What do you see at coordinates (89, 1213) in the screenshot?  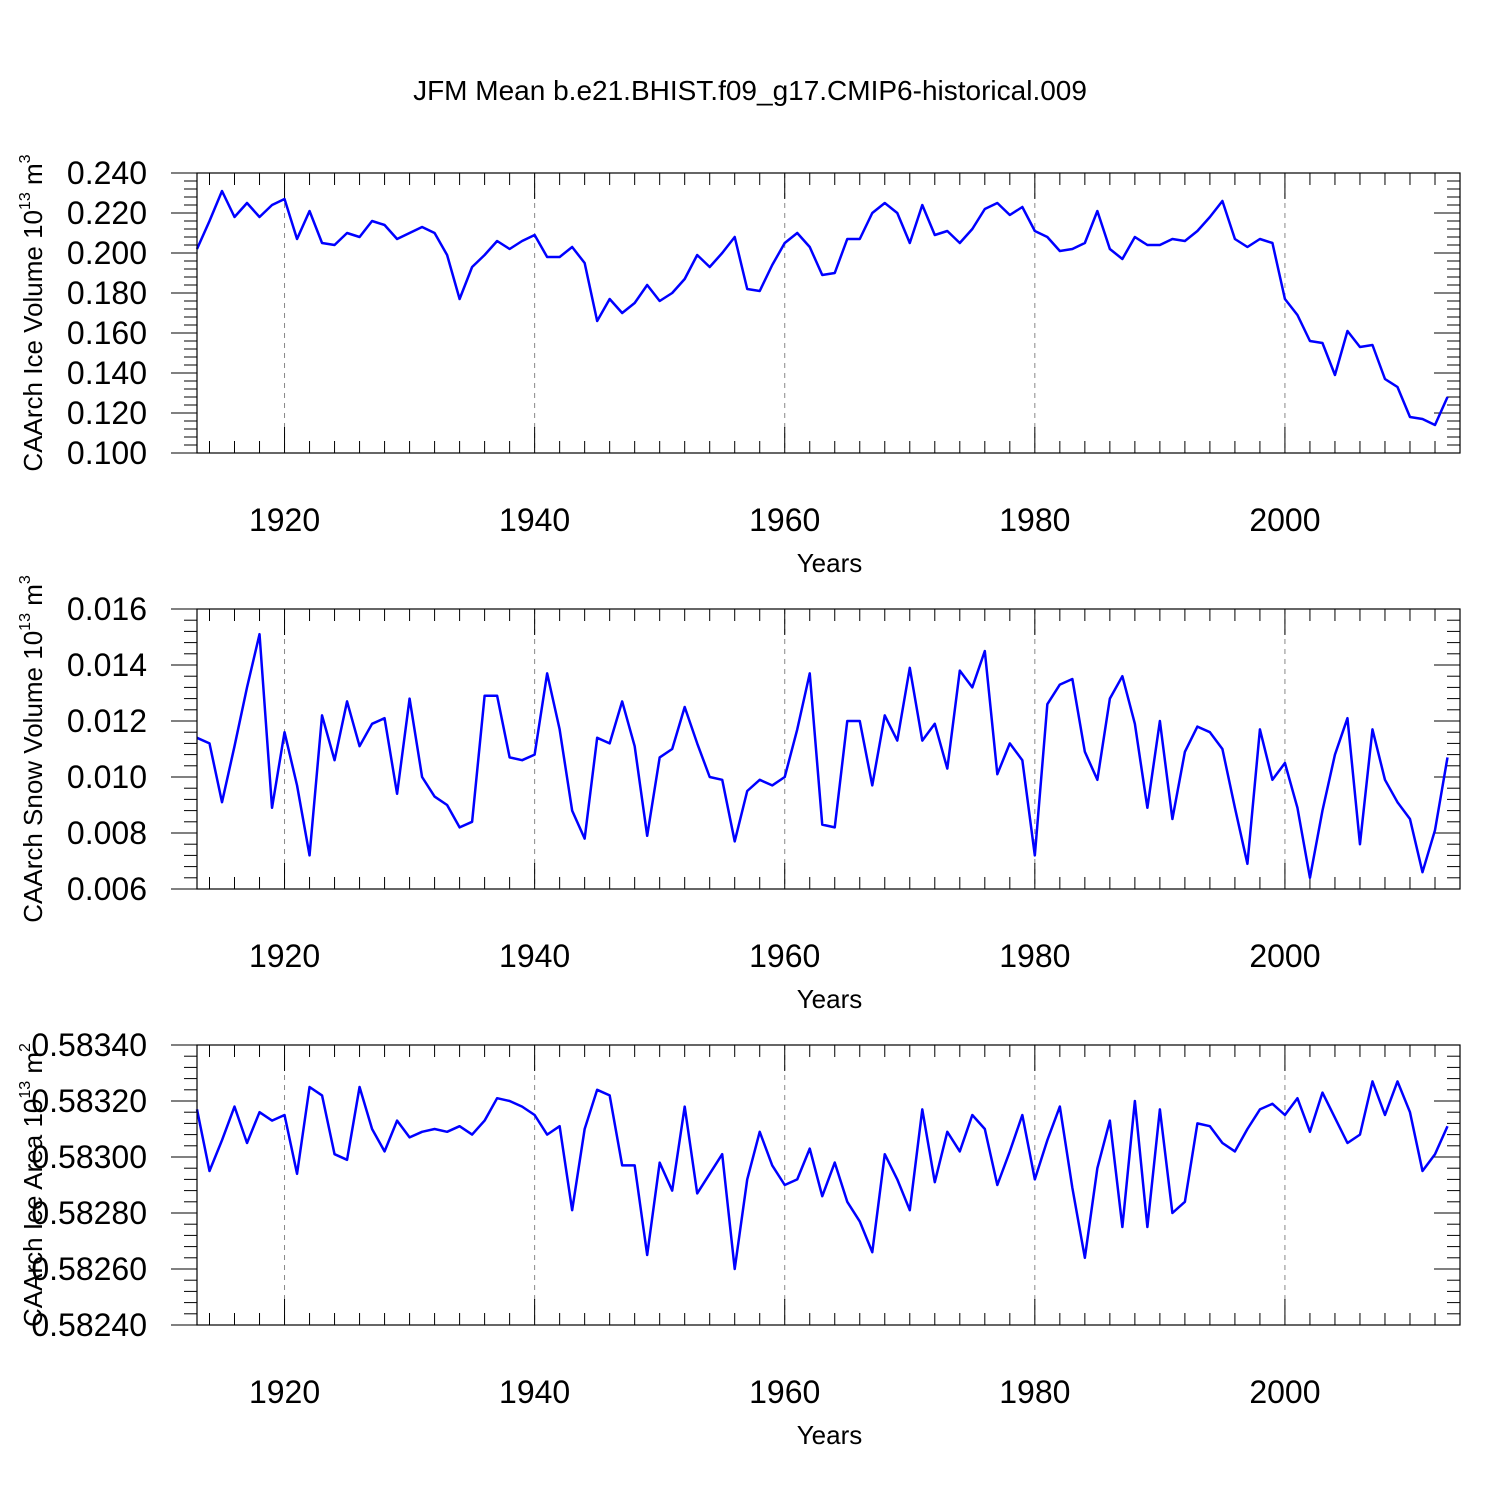 I see `ice-area-ytick-label: 0.58280` at bounding box center [89, 1213].